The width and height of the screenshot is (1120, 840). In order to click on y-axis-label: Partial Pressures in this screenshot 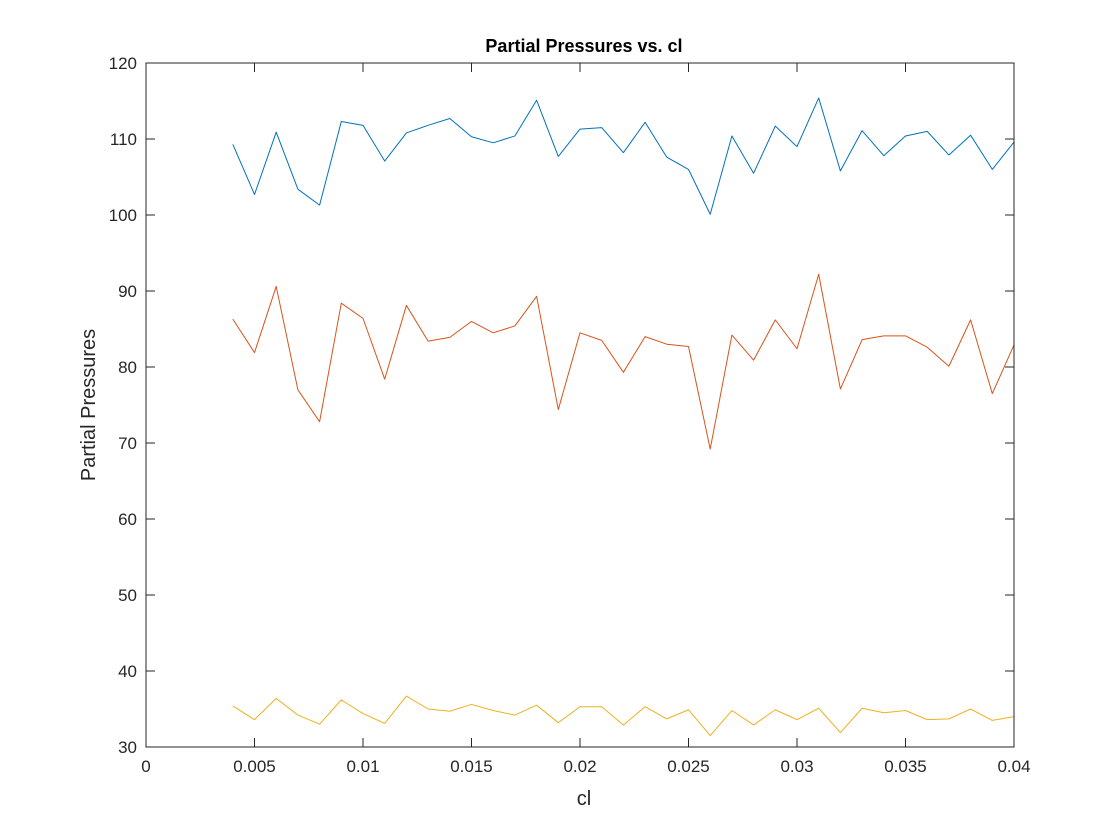, I will do `click(89, 405)`.